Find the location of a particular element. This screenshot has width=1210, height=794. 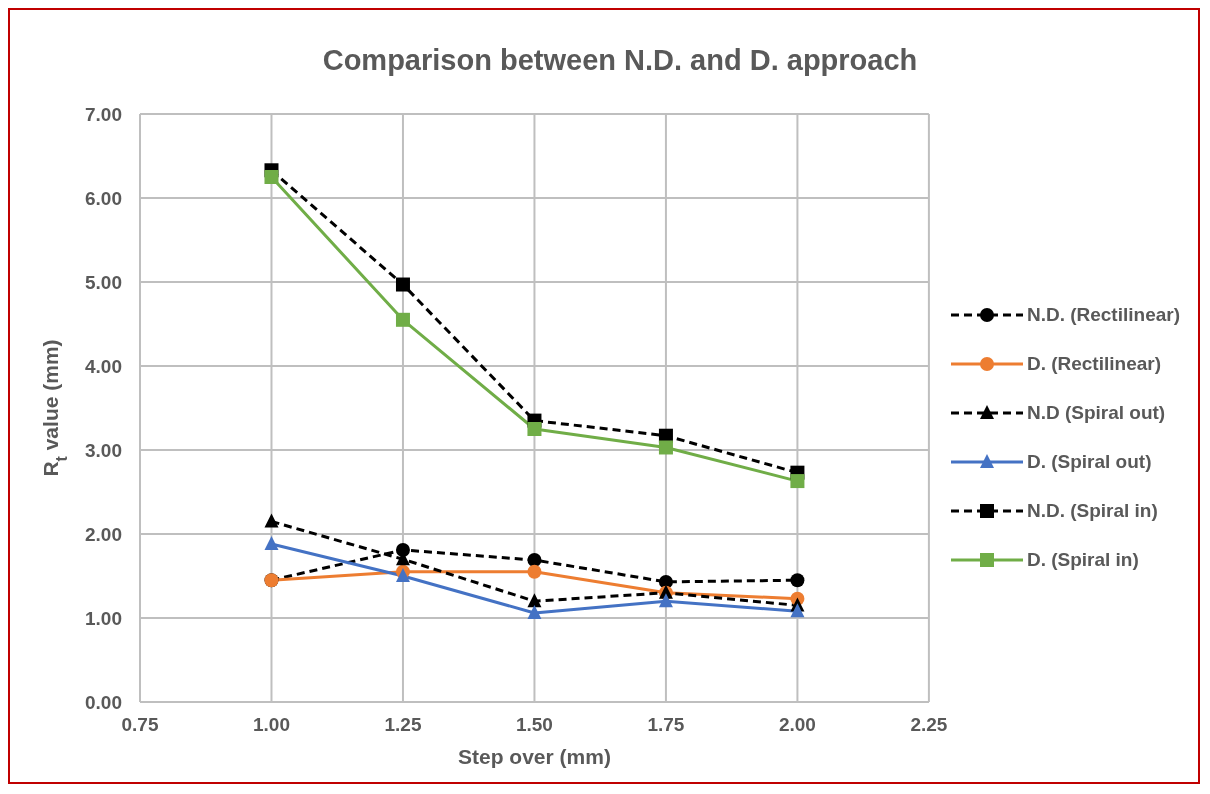

x-tick-label: 2.25 is located at coordinates (929, 725).